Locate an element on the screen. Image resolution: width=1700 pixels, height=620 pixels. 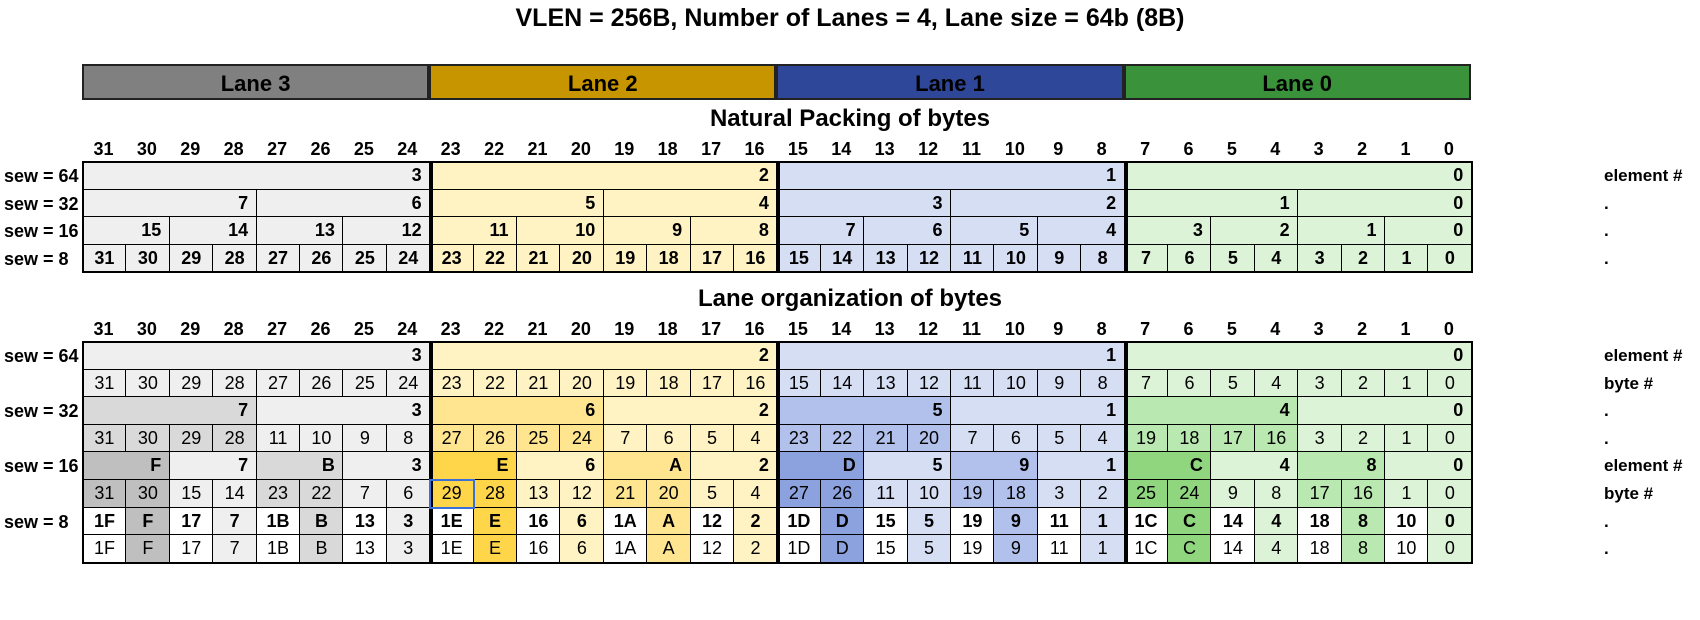
column-header: 29 is located at coordinates (190, 329).